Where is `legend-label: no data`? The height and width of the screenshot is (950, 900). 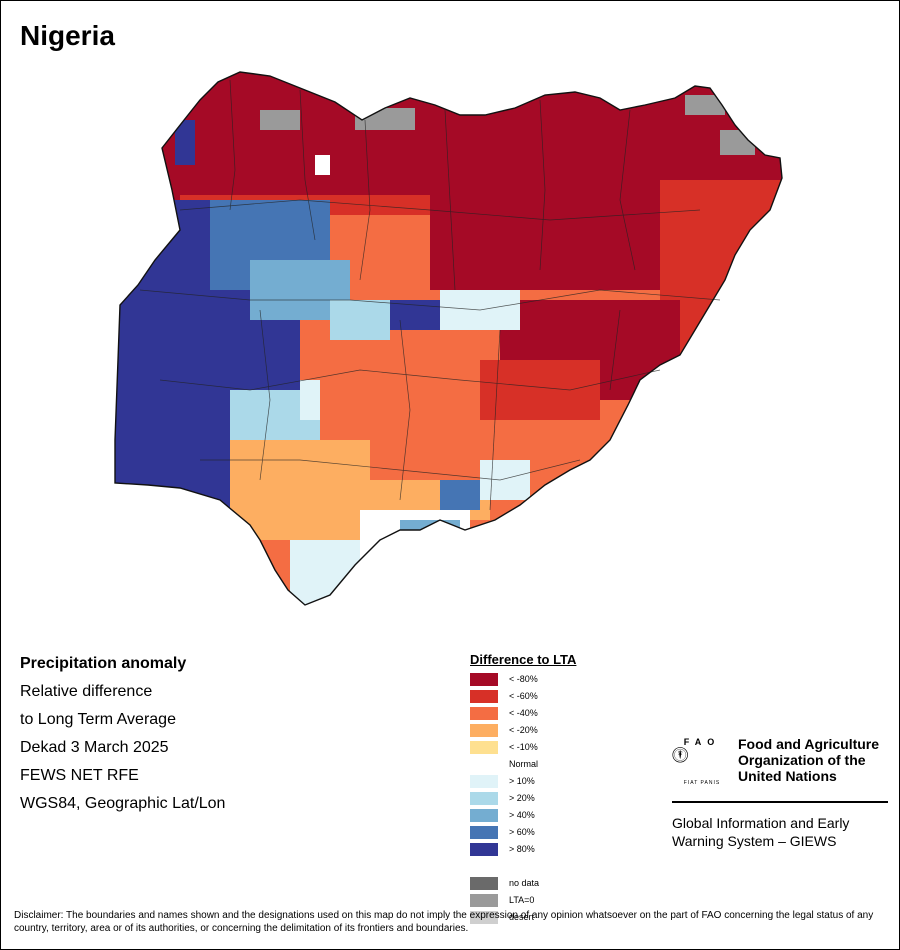 legend-label: no data is located at coordinates (524, 883).